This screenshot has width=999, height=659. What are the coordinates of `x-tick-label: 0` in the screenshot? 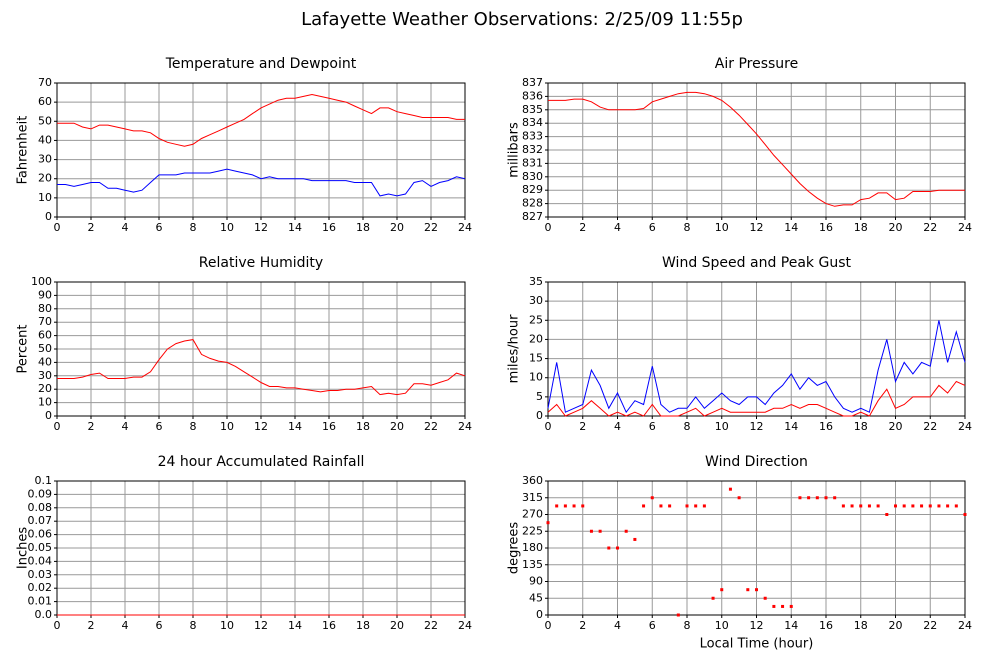 It's located at (548, 625).